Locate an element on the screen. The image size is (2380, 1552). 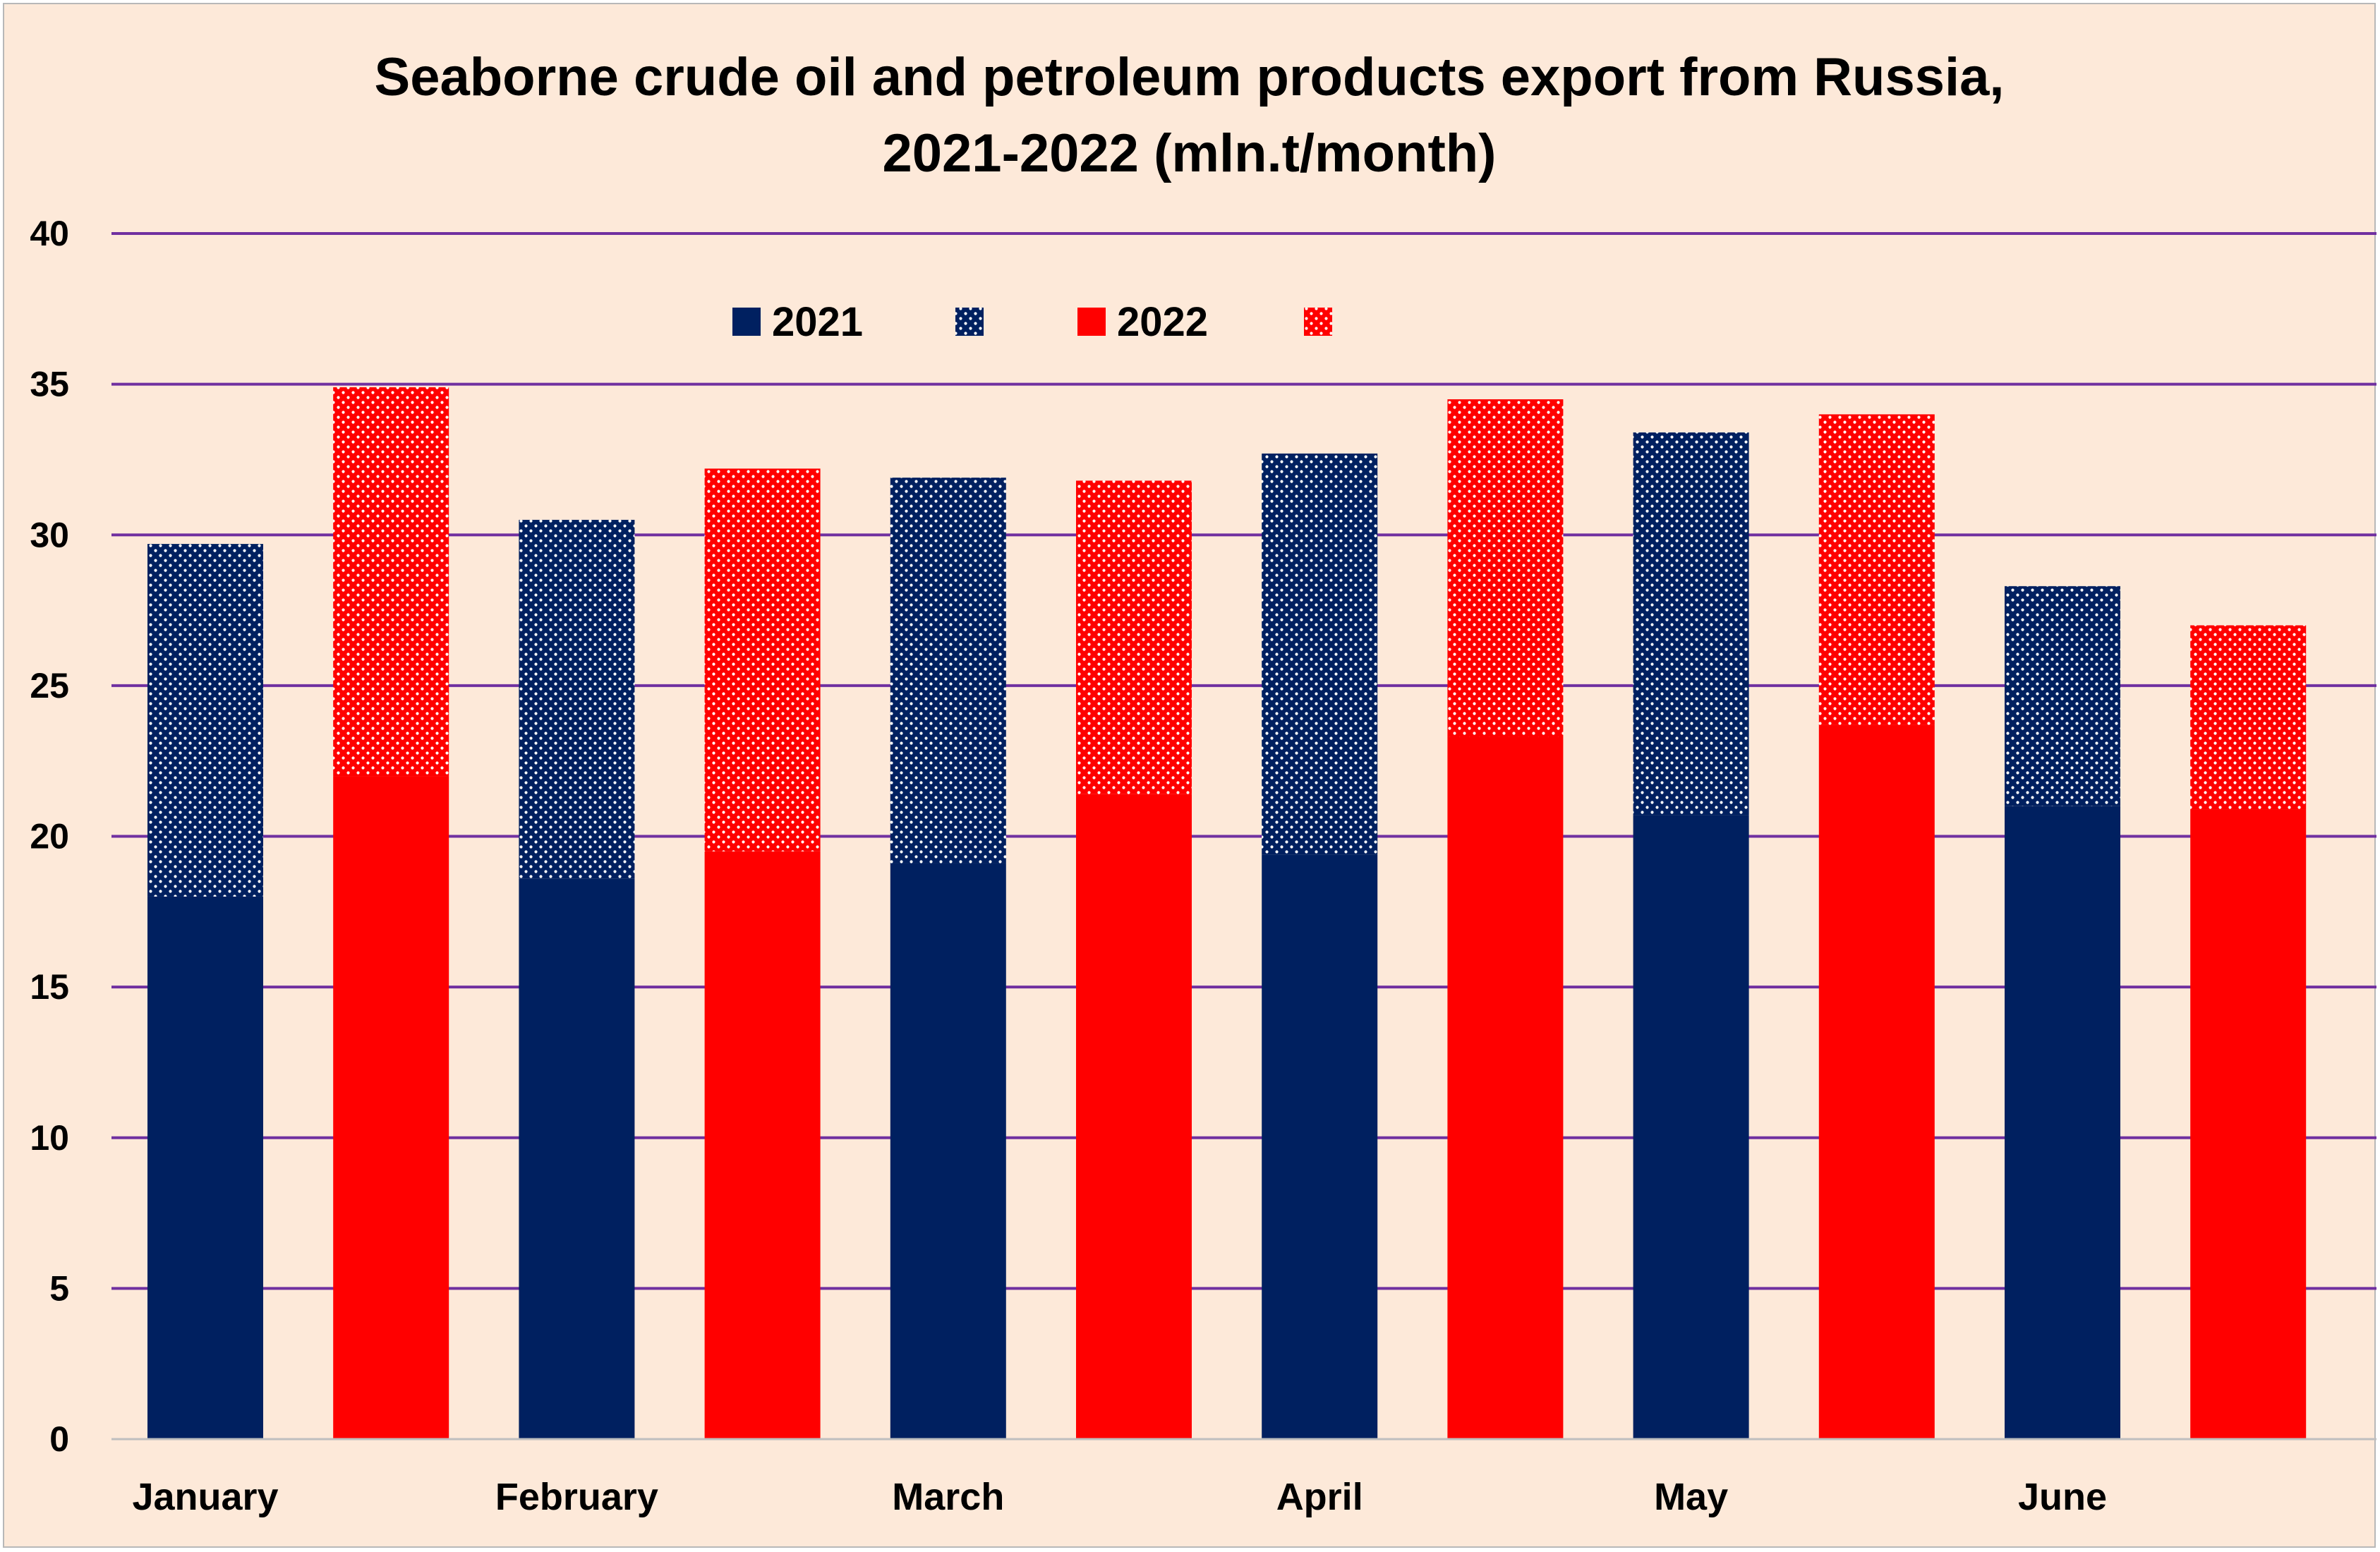
x-tick-label: April is located at coordinates (1320, 1497).